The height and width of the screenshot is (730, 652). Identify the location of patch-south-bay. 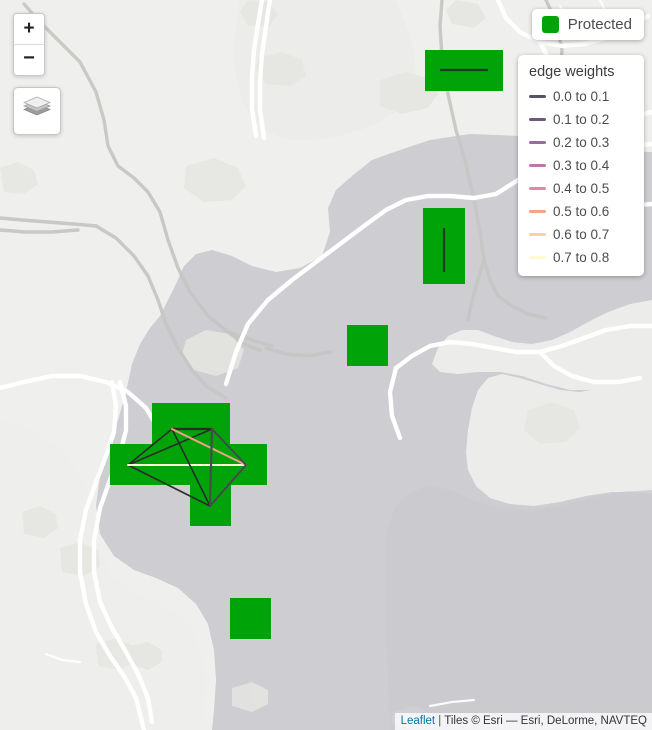
(250, 618).